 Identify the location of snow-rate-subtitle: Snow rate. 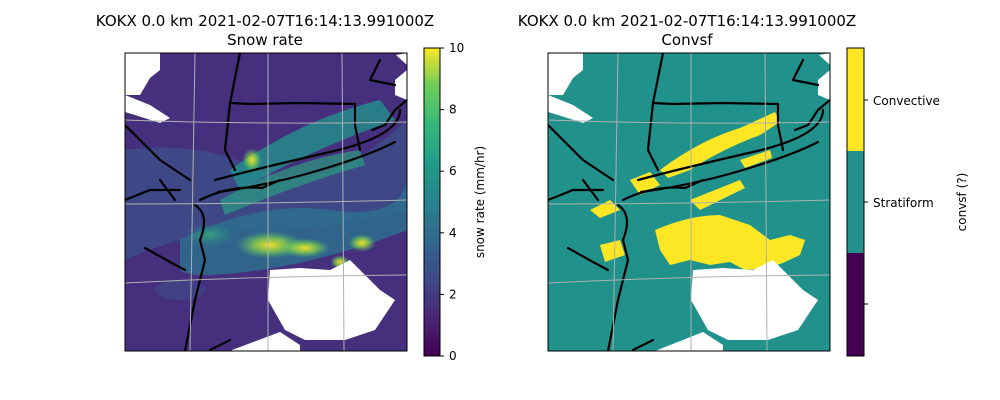
(265, 40).